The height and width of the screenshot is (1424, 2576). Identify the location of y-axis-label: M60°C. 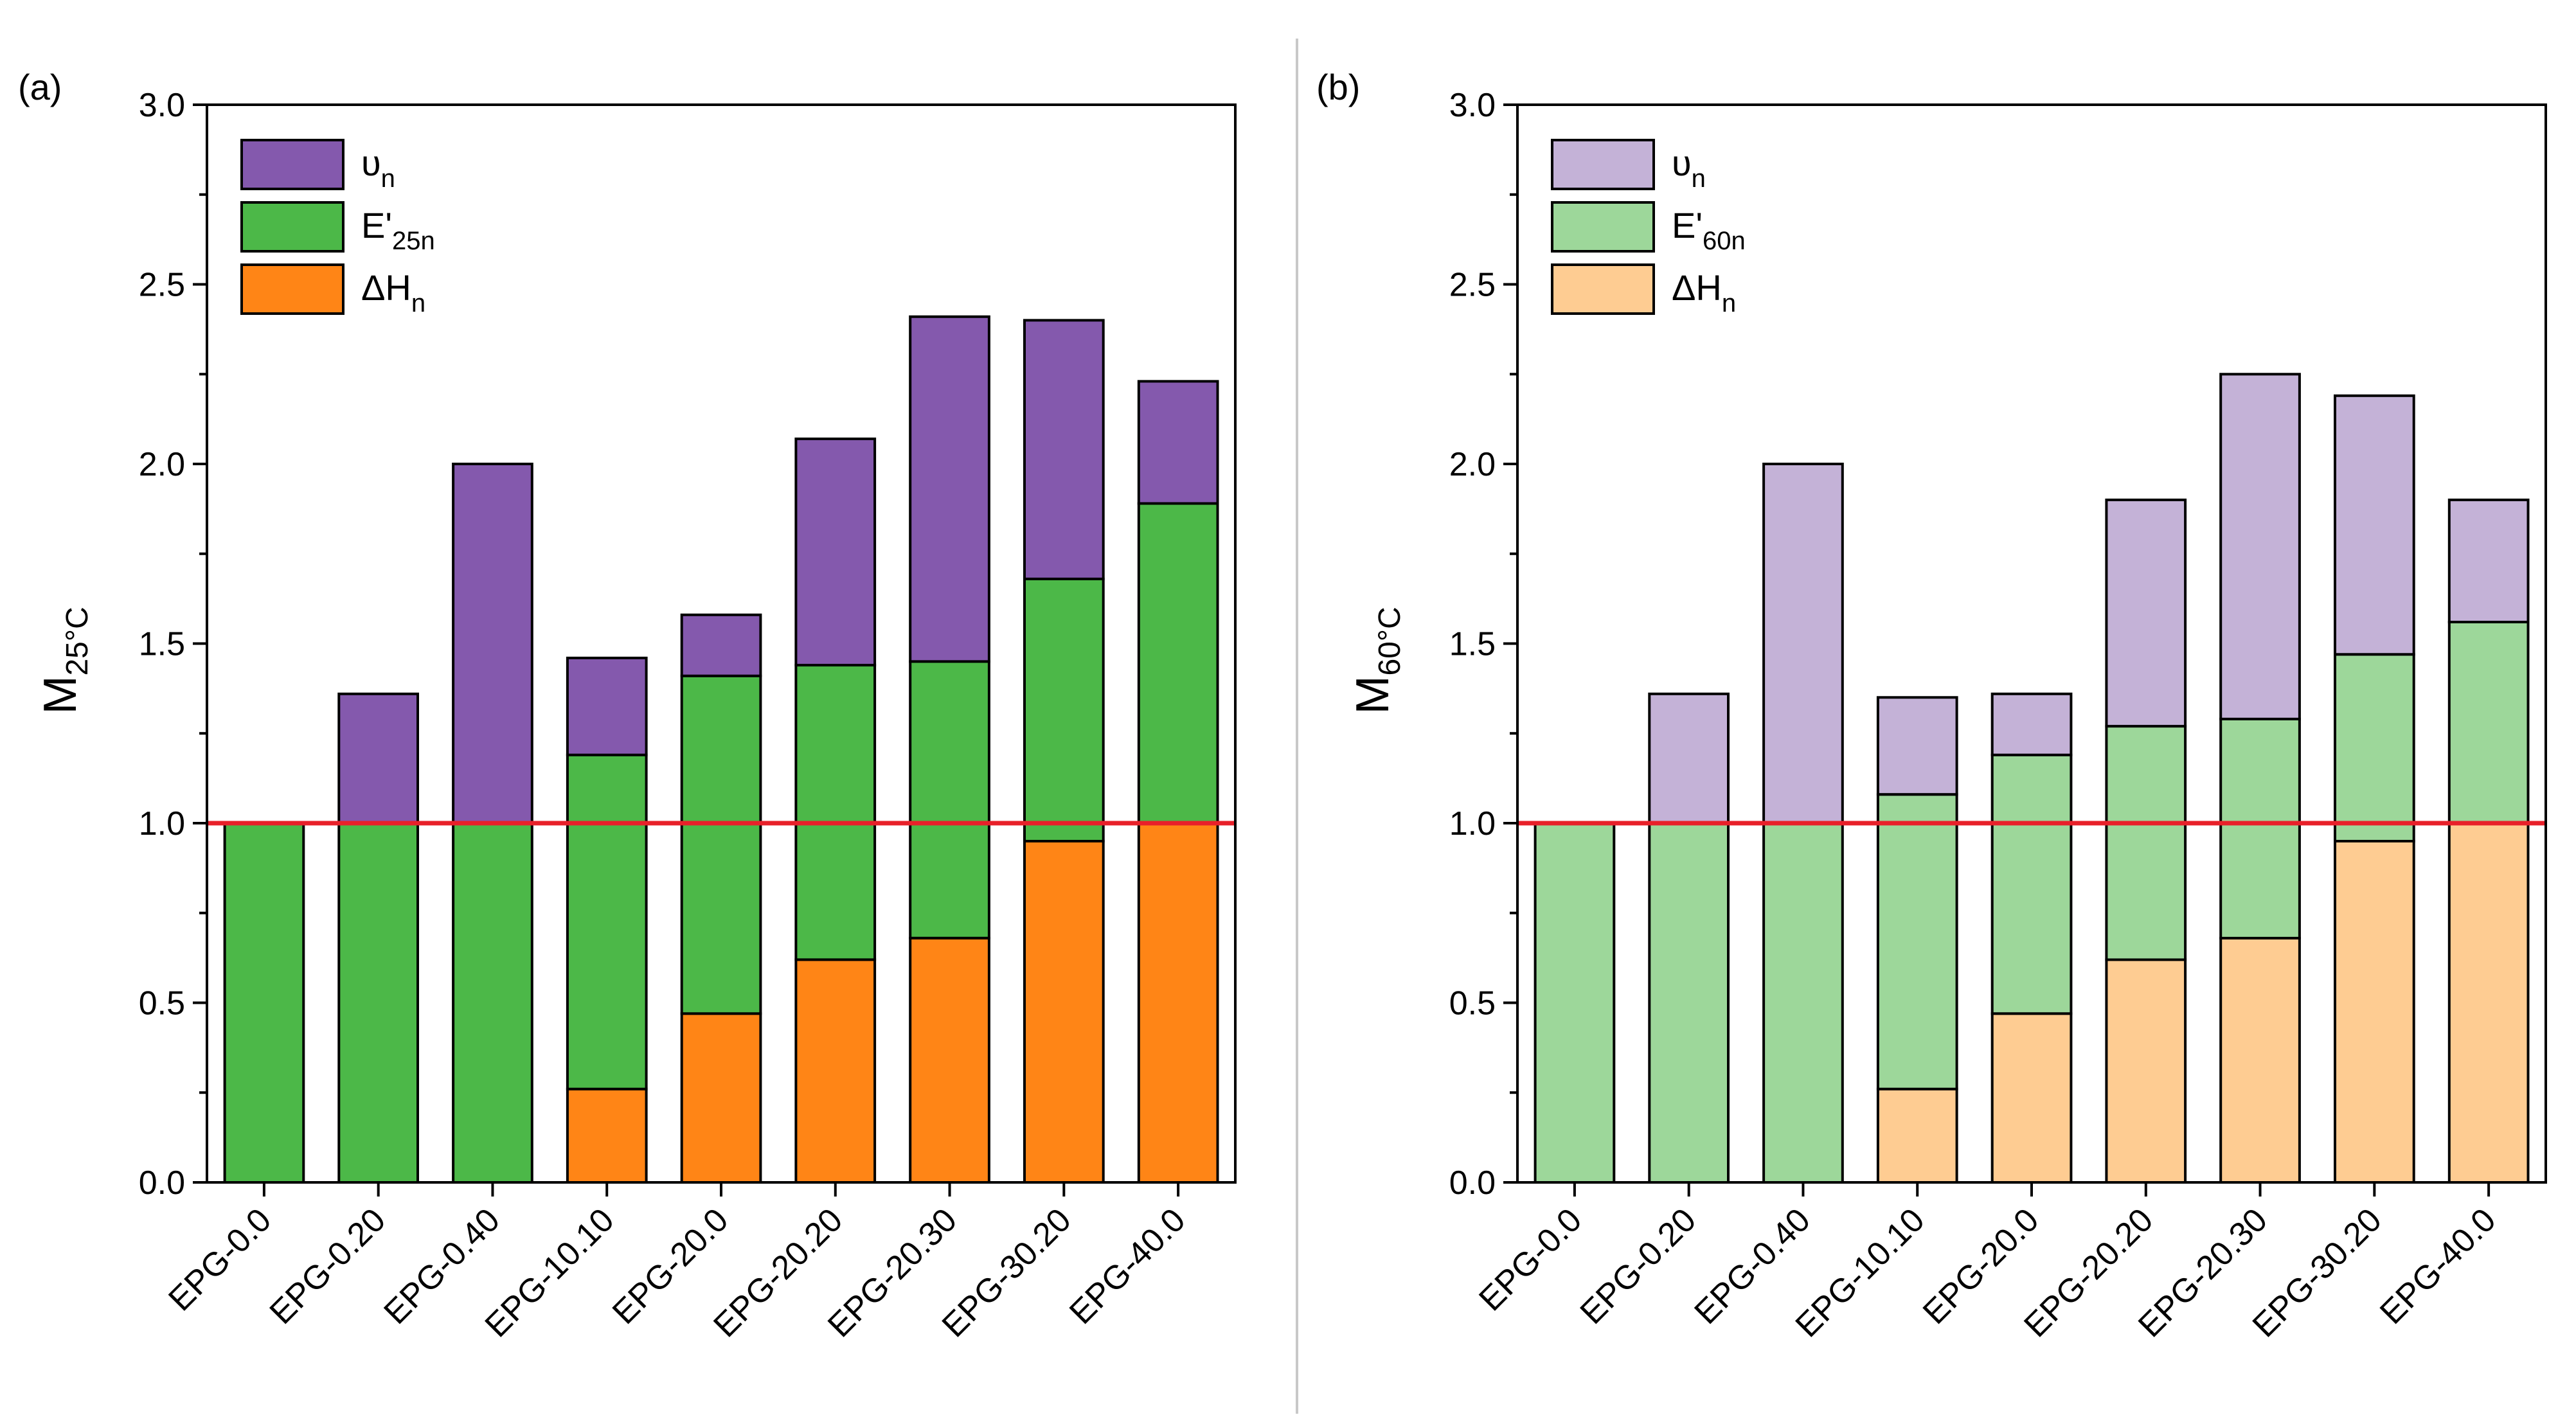
(1377, 660).